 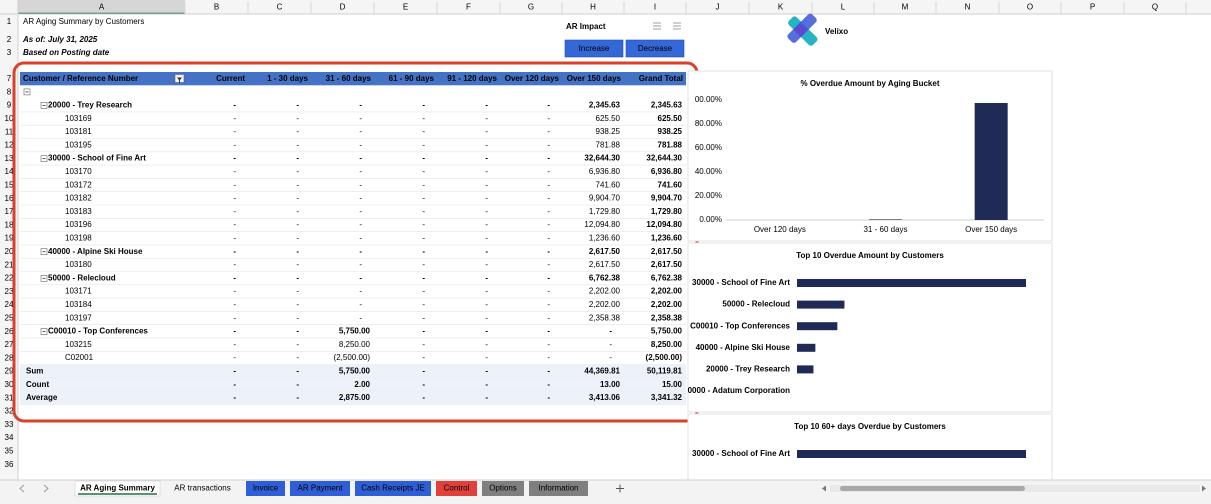 I want to click on scroll-left, so click(x=824, y=488).